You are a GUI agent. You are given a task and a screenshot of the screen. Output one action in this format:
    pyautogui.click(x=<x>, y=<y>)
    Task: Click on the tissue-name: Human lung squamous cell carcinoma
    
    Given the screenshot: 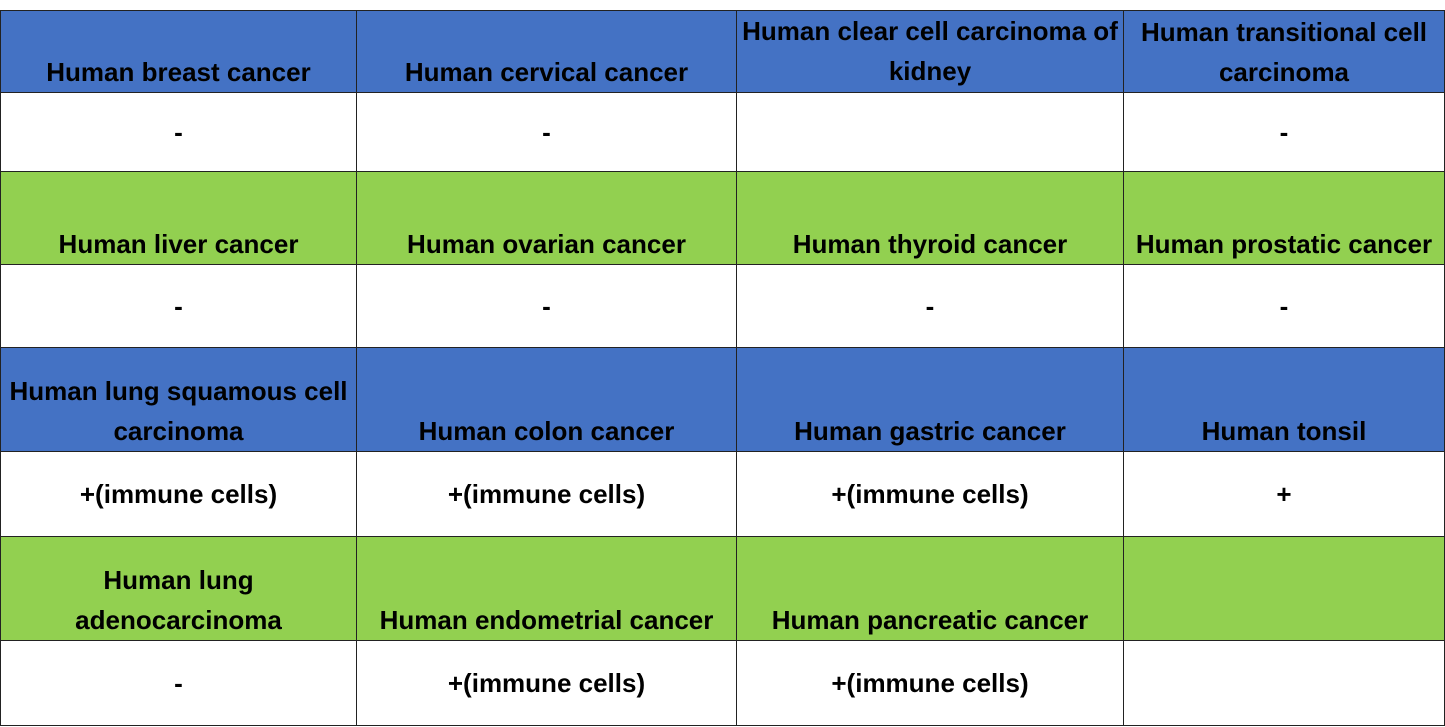 What is the action you would take?
    pyautogui.click(x=178, y=399)
    